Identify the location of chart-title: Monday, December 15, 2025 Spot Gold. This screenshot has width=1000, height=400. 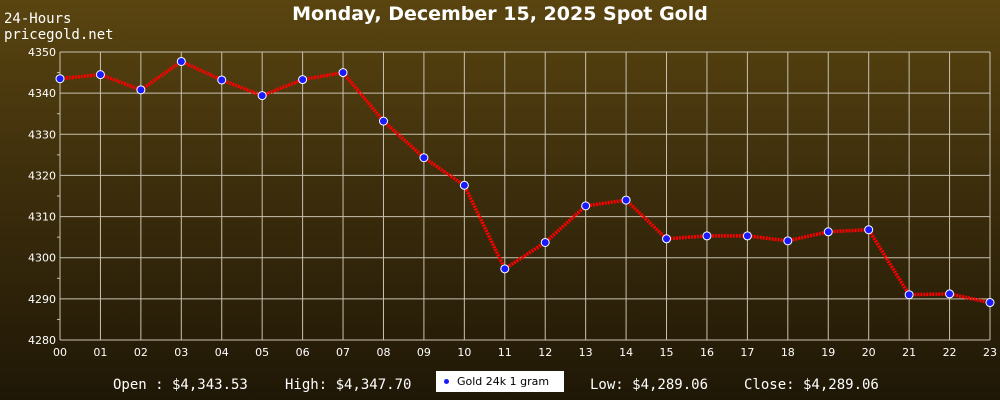
(500, 14).